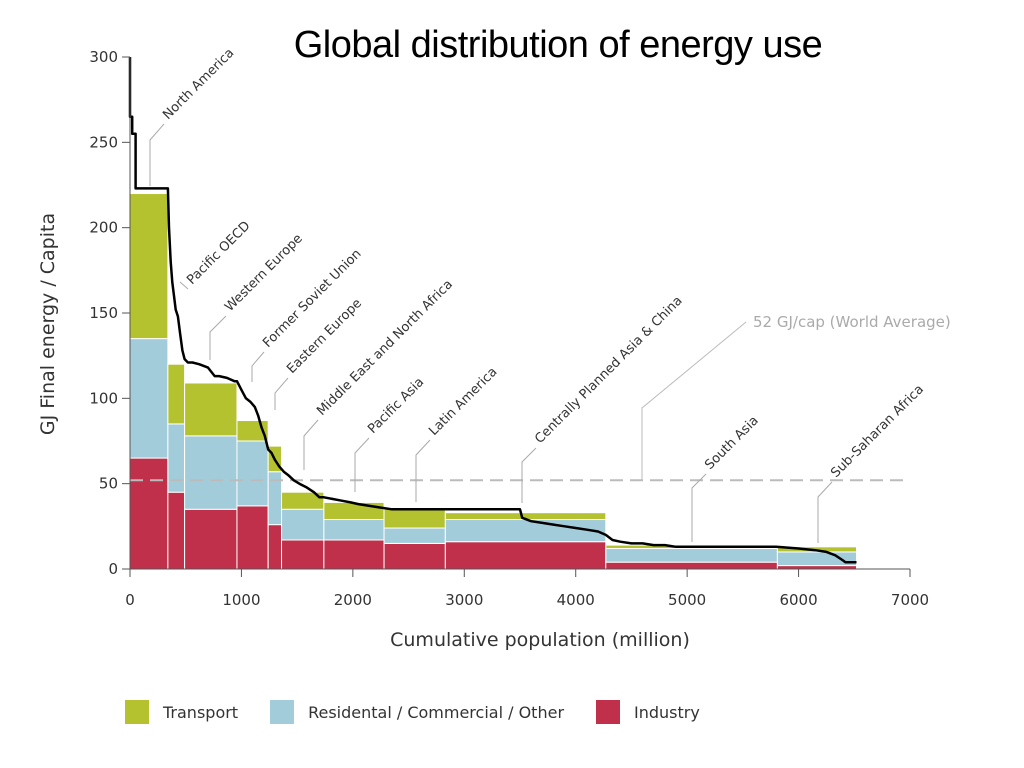 This screenshot has width=1024, height=768. What do you see at coordinates (176, 458) in the screenshot?
I see `bar-pacific-oecd-residential` at bounding box center [176, 458].